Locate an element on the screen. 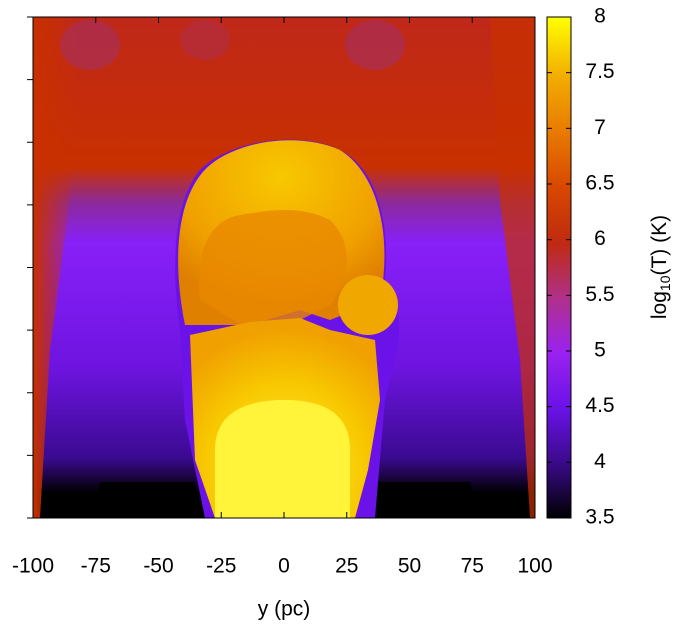 The height and width of the screenshot is (626, 674). colorbar-tick-label: 8 is located at coordinates (600, 16).